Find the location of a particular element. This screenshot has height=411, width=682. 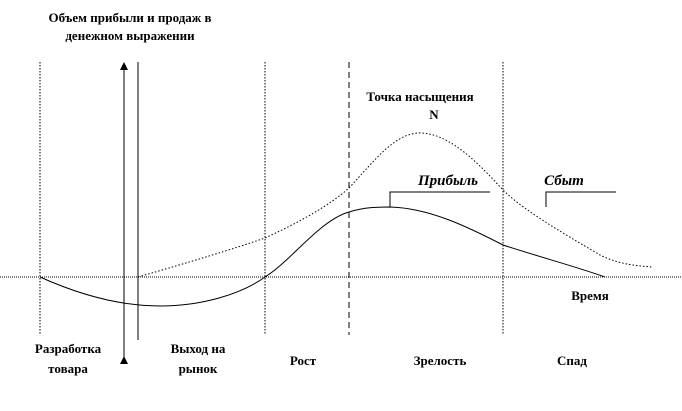

stage-maturity: Зрелость is located at coordinates (440, 360).